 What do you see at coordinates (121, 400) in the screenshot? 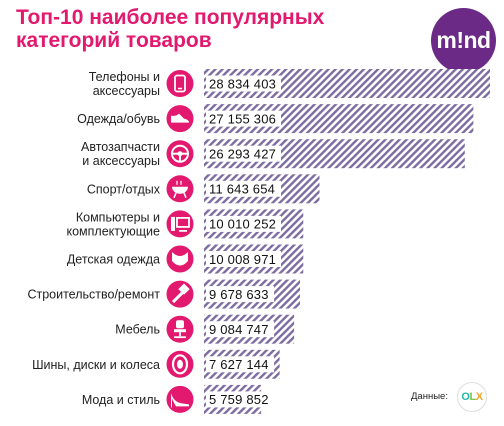
I see `category-label: Мода и стиль` at bounding box center [121, 400].